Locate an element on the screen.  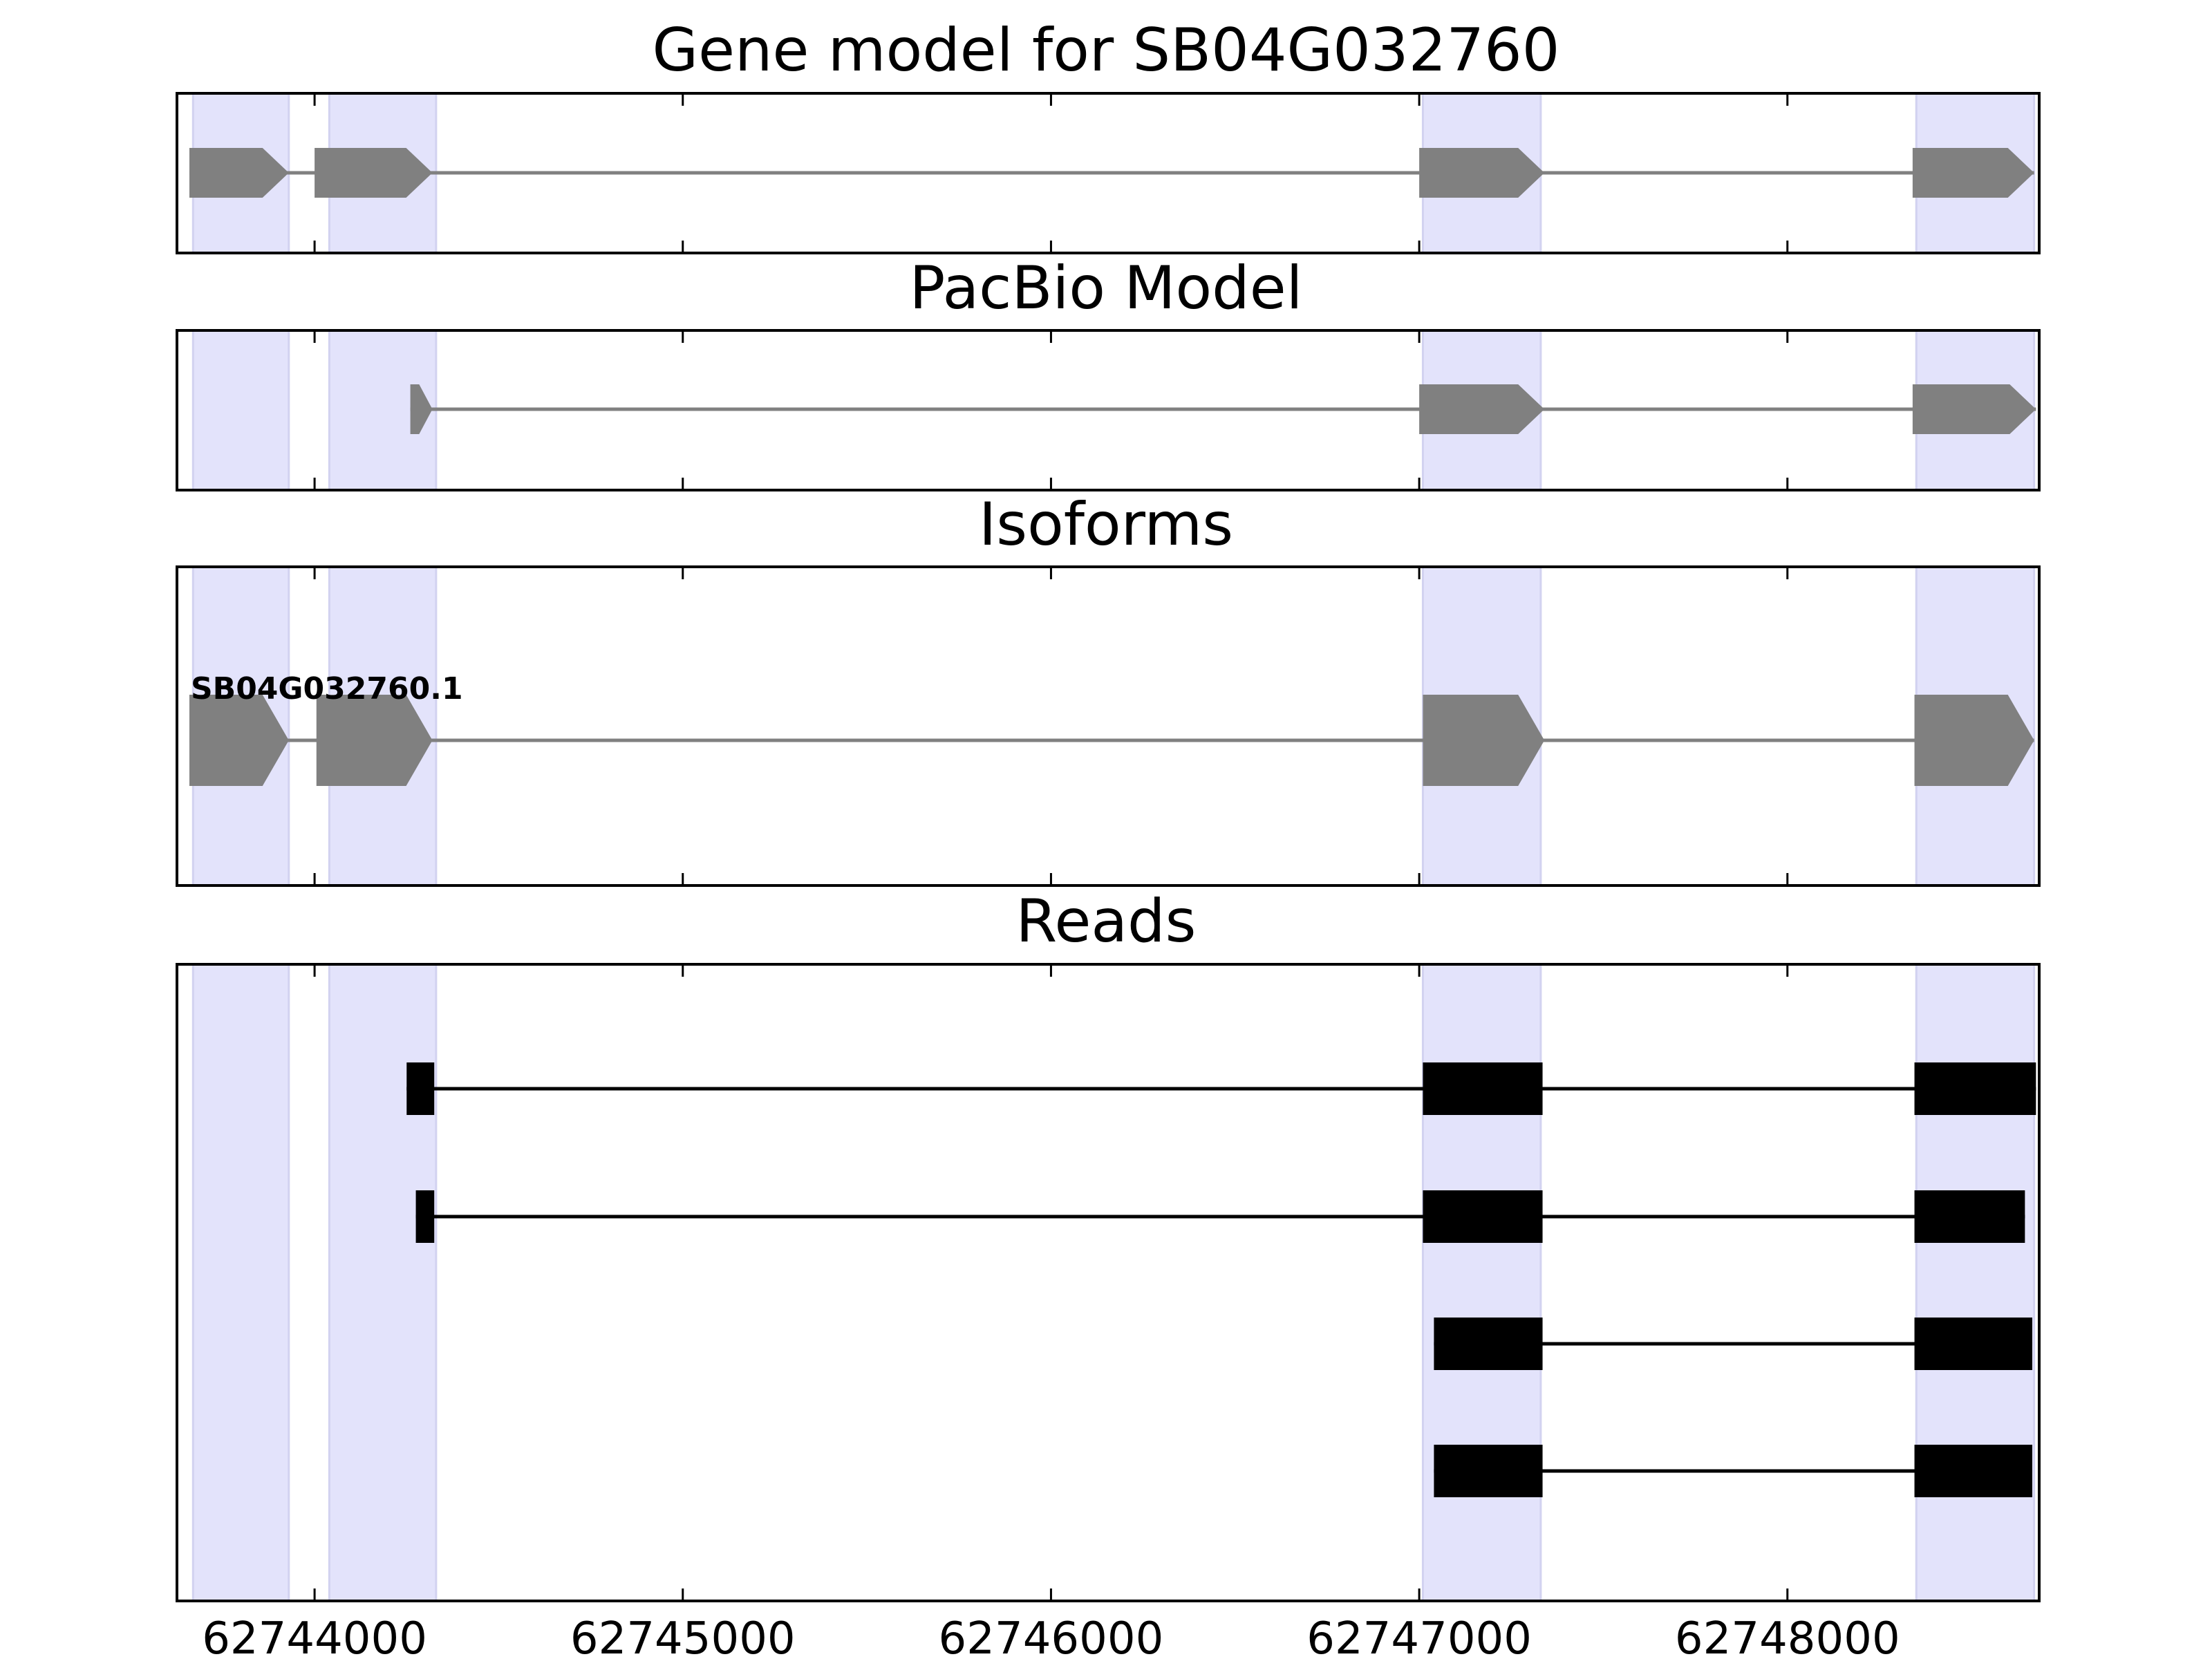
x-tick-label: 62745000 is located at coordinates (683, 1636).